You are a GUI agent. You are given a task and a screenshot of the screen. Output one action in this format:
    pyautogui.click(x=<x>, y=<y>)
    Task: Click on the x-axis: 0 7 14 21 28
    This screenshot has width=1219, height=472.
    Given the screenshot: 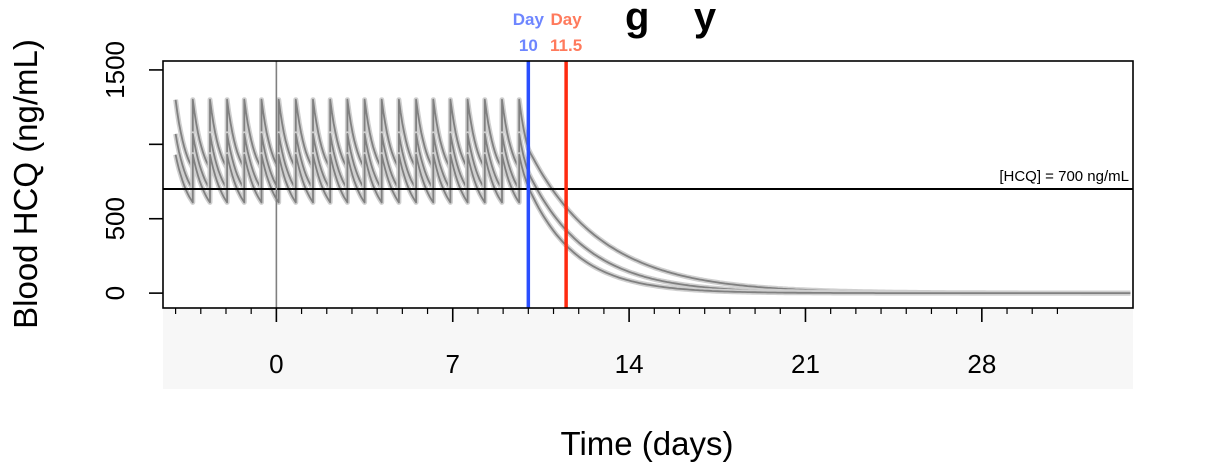 What is the action you would take?
    pyautogui.click(x=616, y=343)
    